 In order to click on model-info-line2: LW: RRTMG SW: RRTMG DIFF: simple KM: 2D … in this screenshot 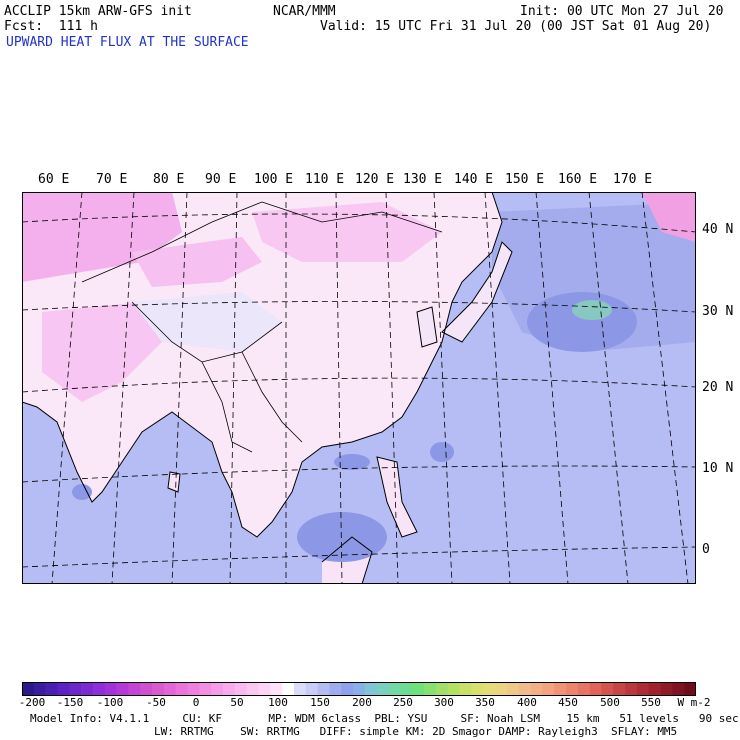, I will do `click(416, 731)`.